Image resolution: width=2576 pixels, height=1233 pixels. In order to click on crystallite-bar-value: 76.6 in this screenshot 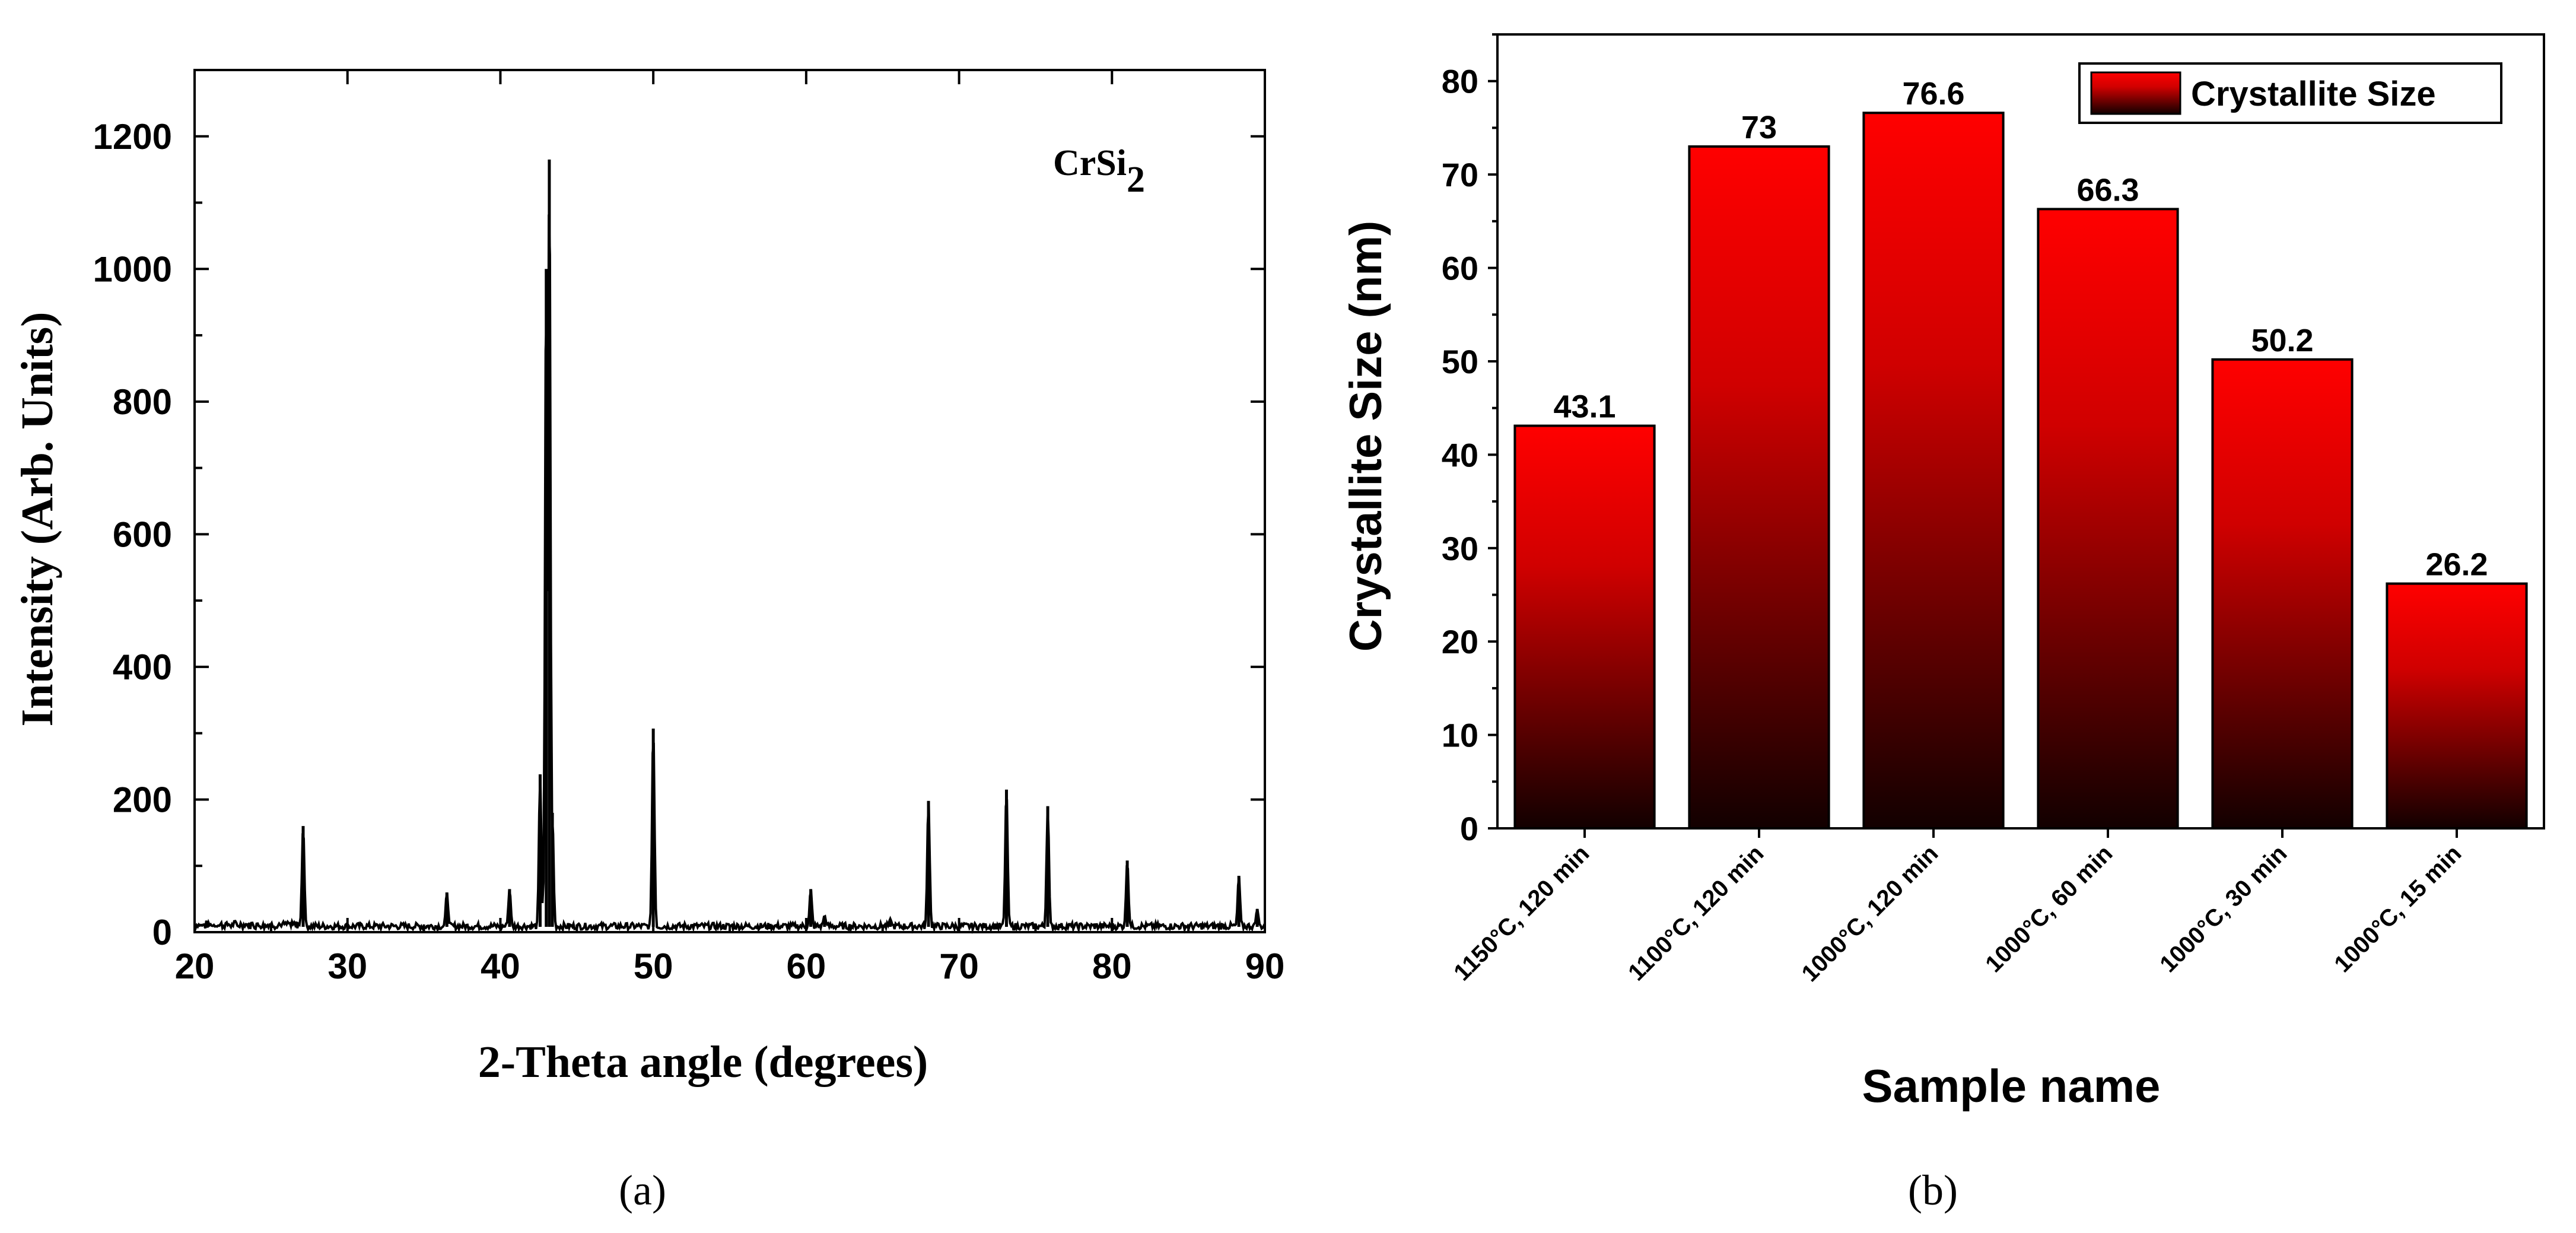, I will do `click(1933, 94)`.